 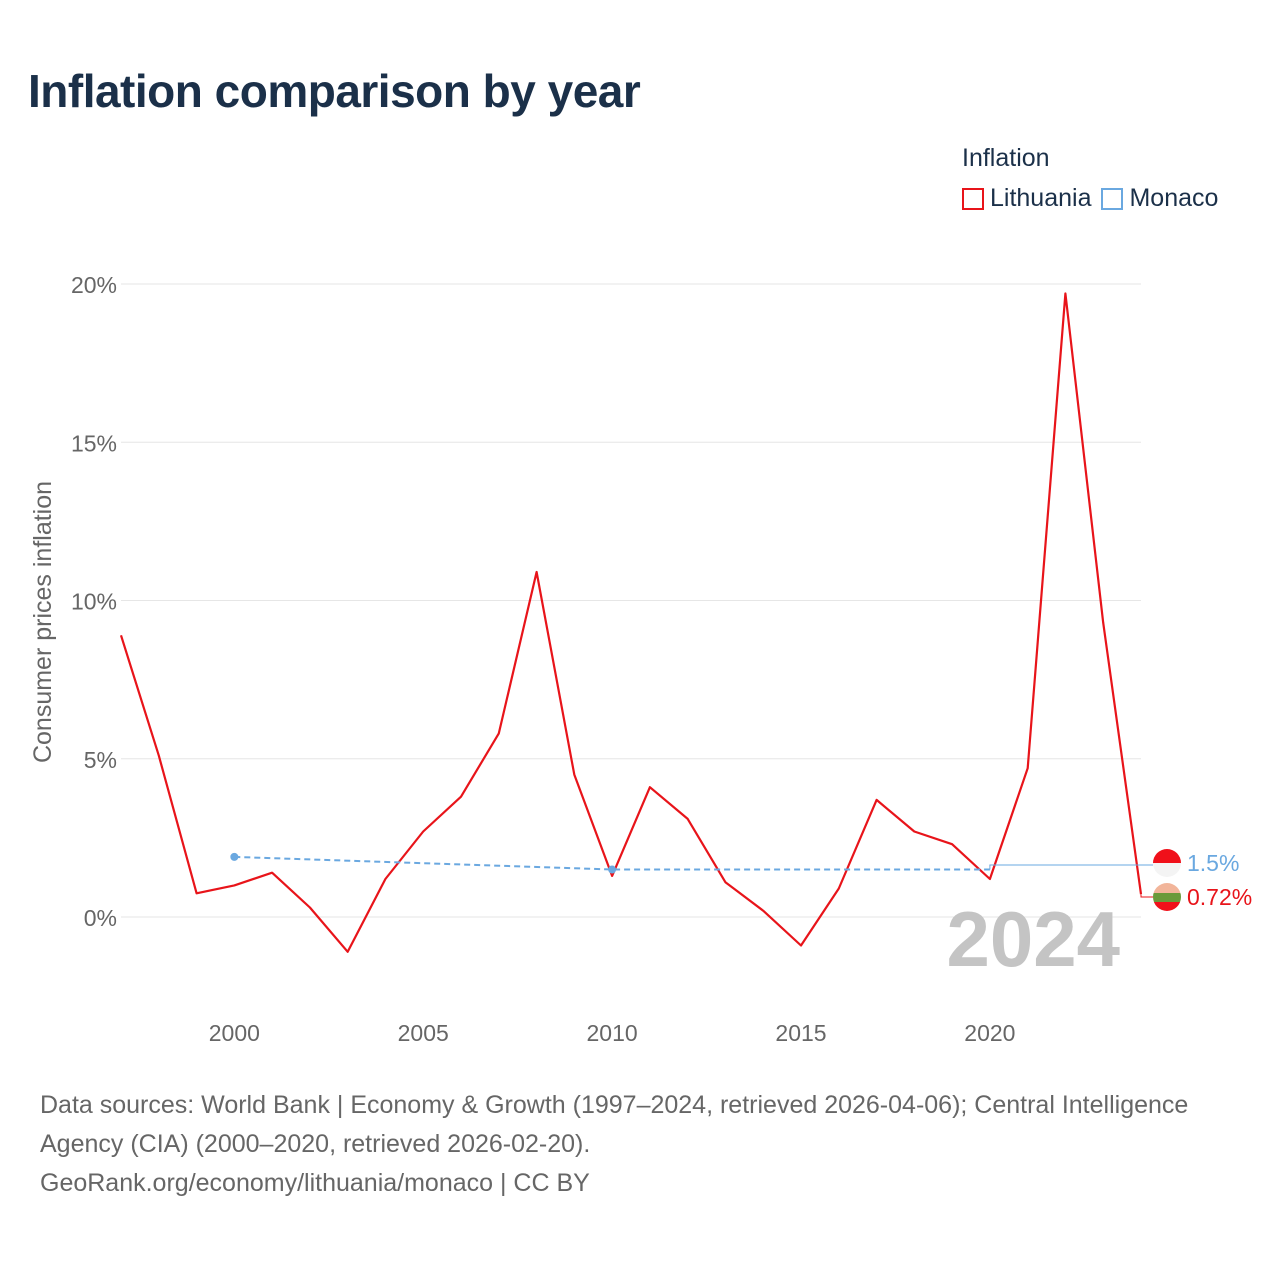 What do you see at coordinates (94, 285) in the screenshot?
I see `y-tick-label: 20%` at bounding box center [94, 285].